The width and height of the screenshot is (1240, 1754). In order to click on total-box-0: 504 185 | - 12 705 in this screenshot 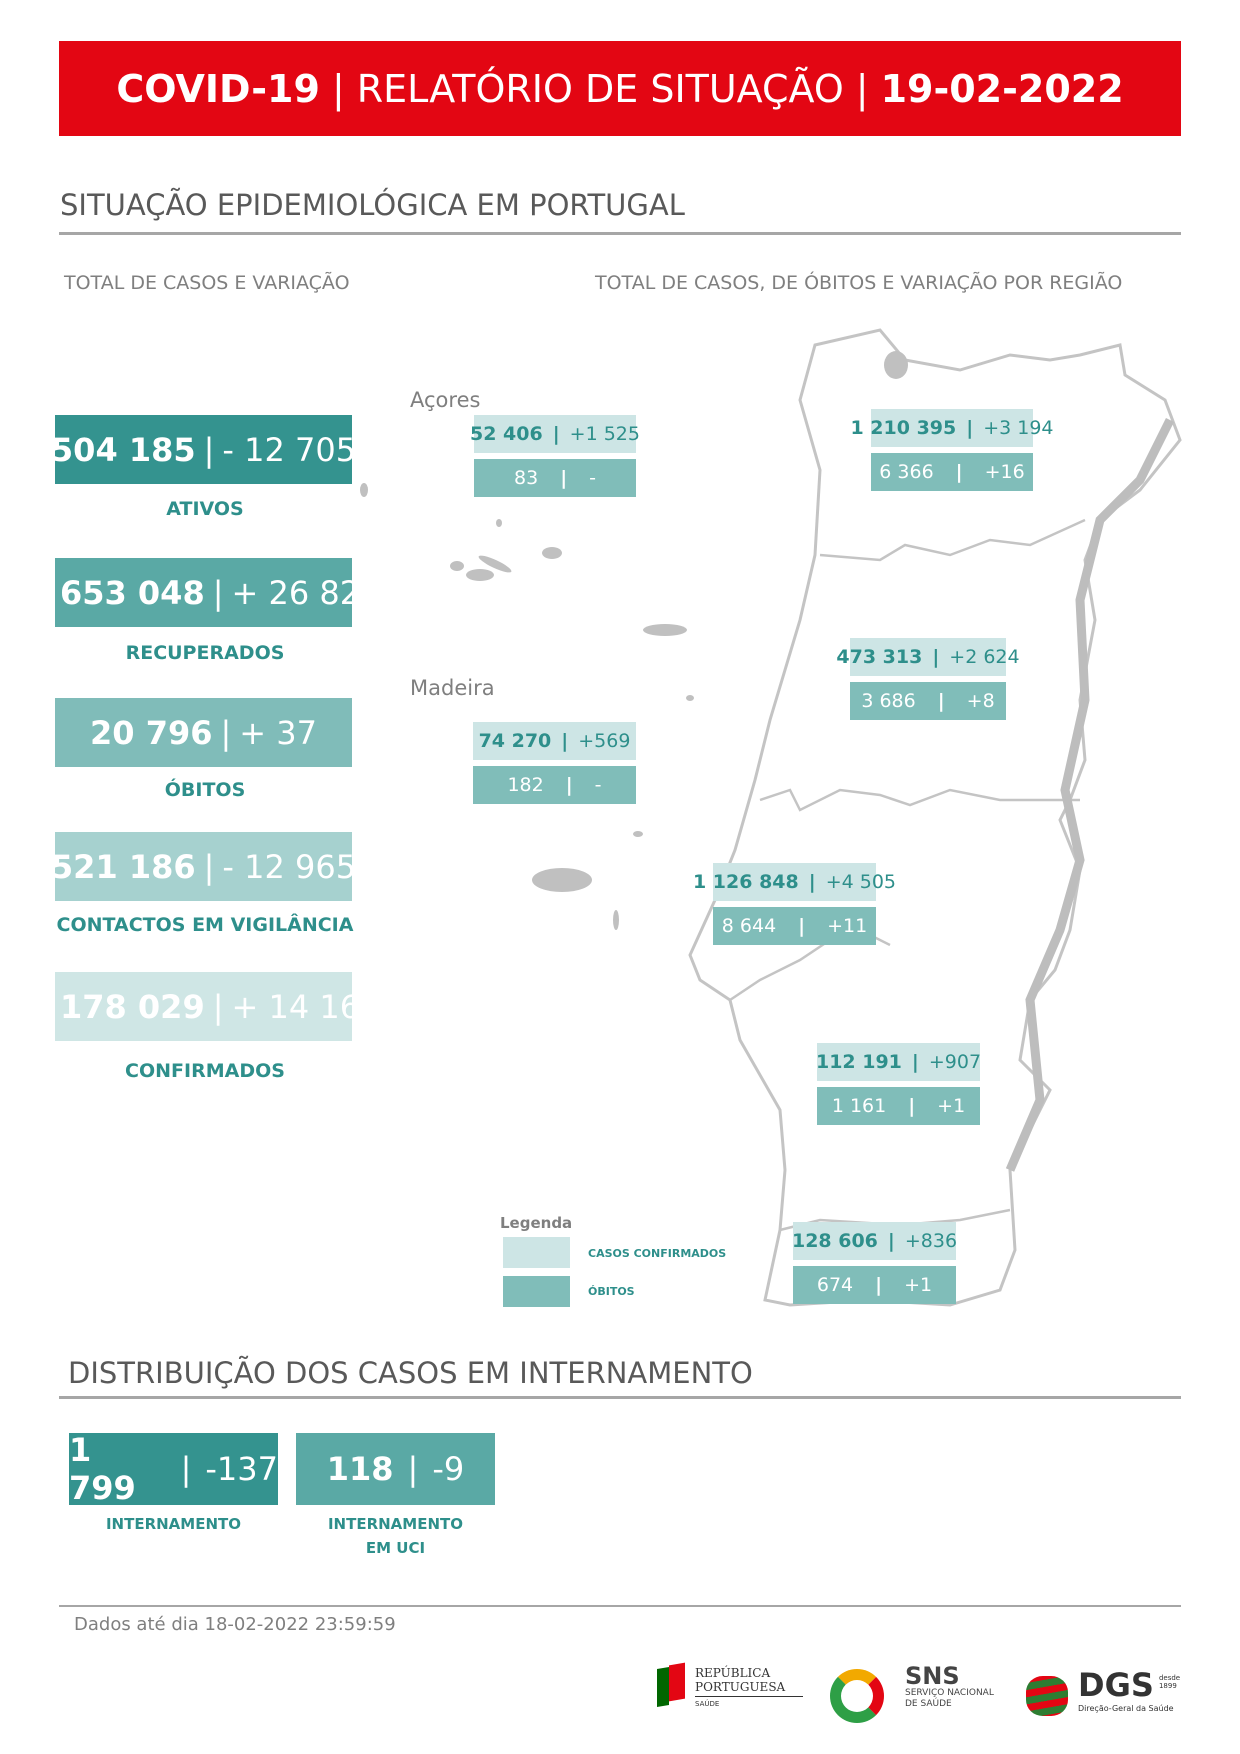, I will do `click(203, 449)`.